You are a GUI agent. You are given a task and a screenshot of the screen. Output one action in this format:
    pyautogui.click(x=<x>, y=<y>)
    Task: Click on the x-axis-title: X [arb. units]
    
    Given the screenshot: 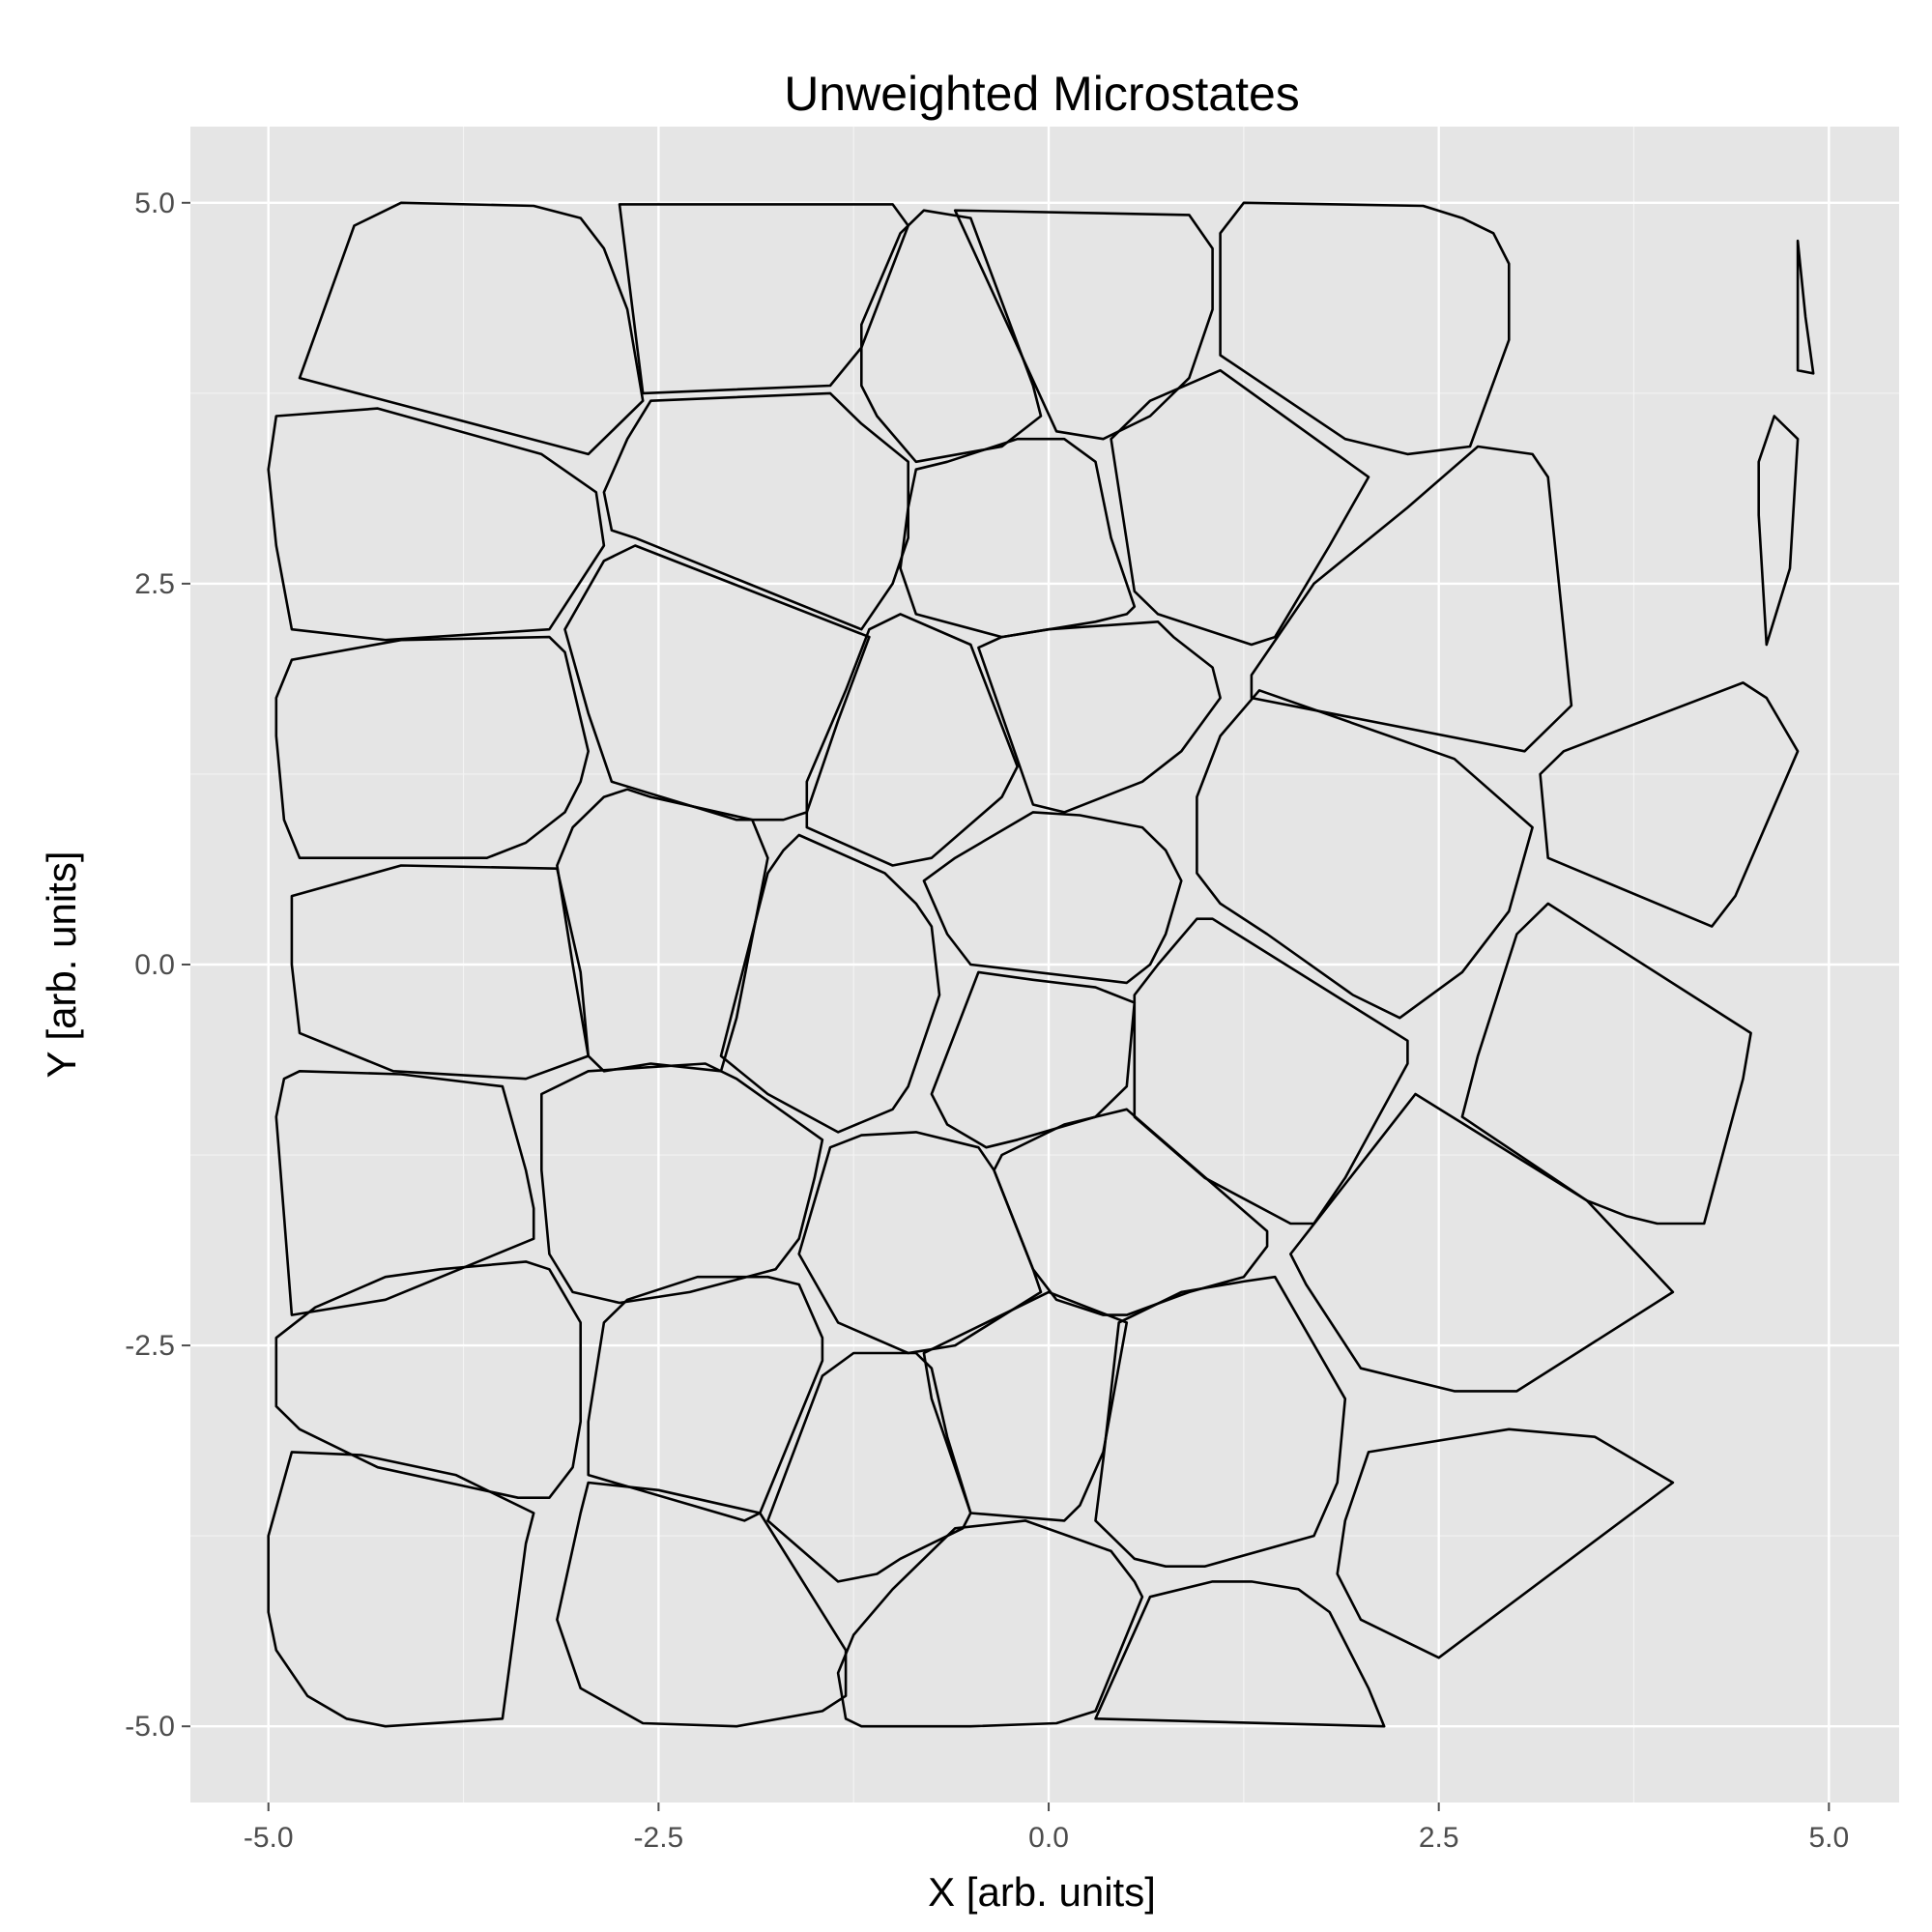 What is the action you would take?
    pyautogui.click(x=1042, y=1892)
    